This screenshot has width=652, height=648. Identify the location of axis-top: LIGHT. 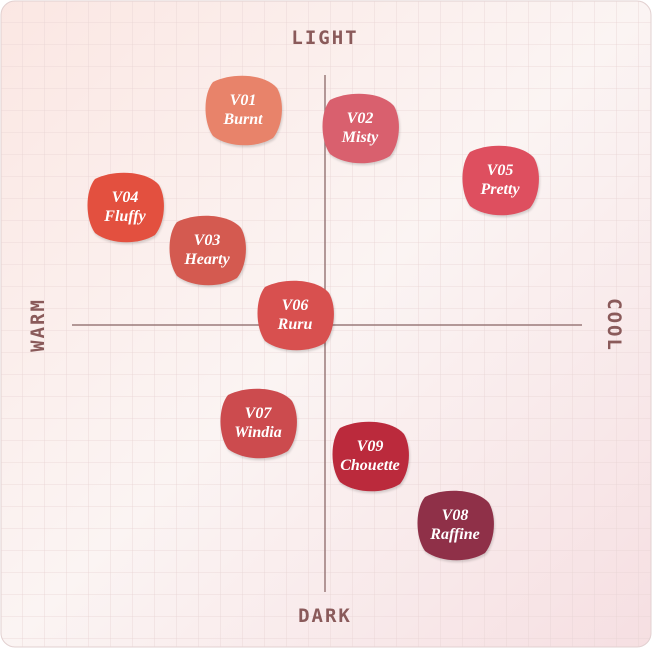
(324, 38).